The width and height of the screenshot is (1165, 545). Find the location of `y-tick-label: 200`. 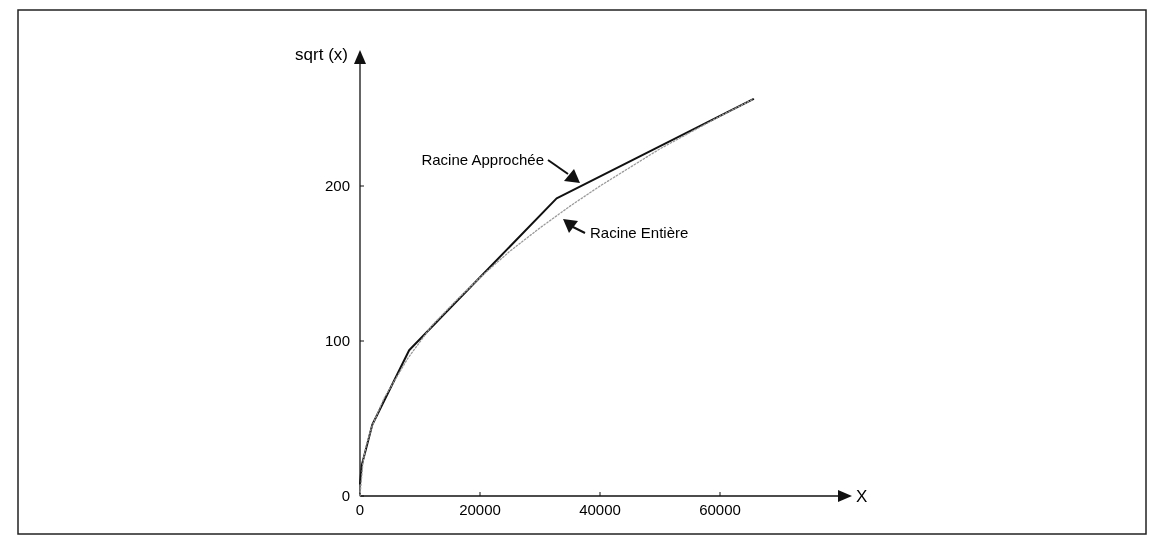

y-tick-label: 200 is located at coordinates (337, 185).